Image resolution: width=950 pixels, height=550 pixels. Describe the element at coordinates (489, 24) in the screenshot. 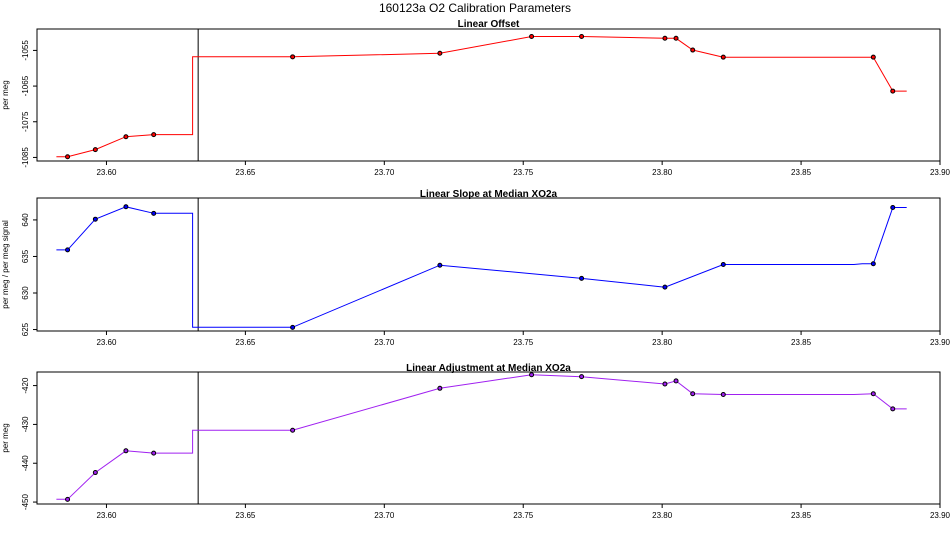

I see `panel-title: Linear Offset` at that location.